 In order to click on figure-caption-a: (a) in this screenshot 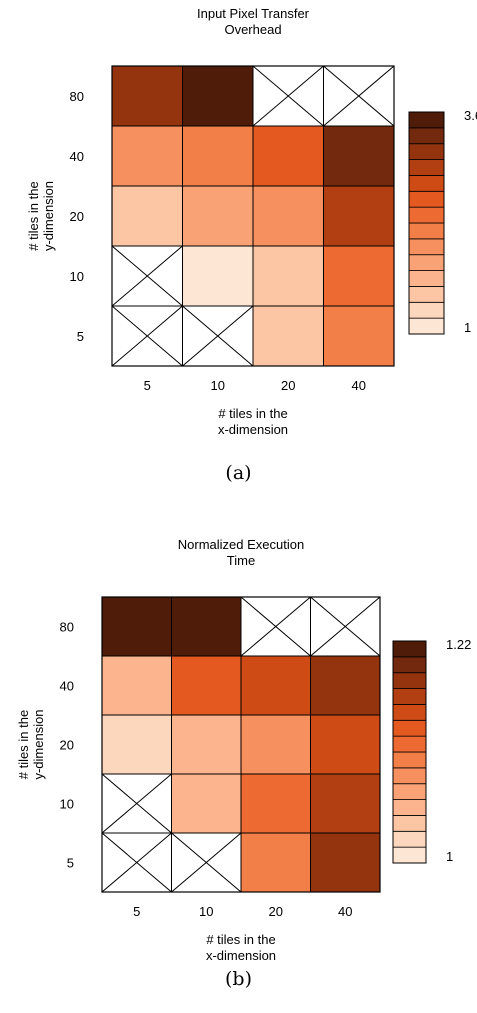, I will do `click(238, 473)`.